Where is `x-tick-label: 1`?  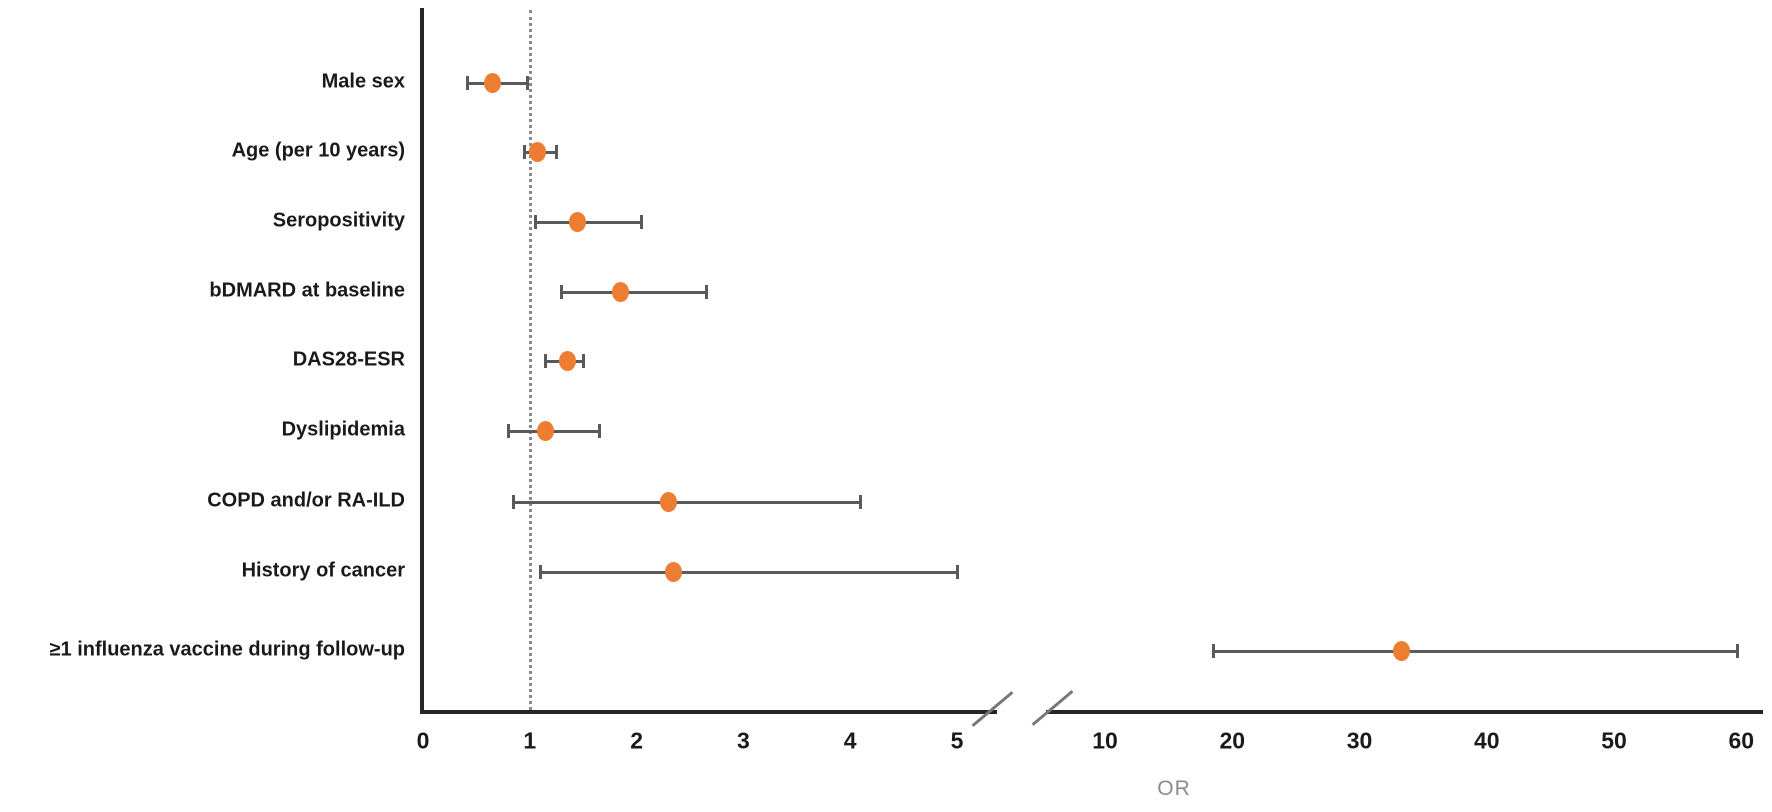
x-tick-label: 1 is located at coordinates (530, 740).